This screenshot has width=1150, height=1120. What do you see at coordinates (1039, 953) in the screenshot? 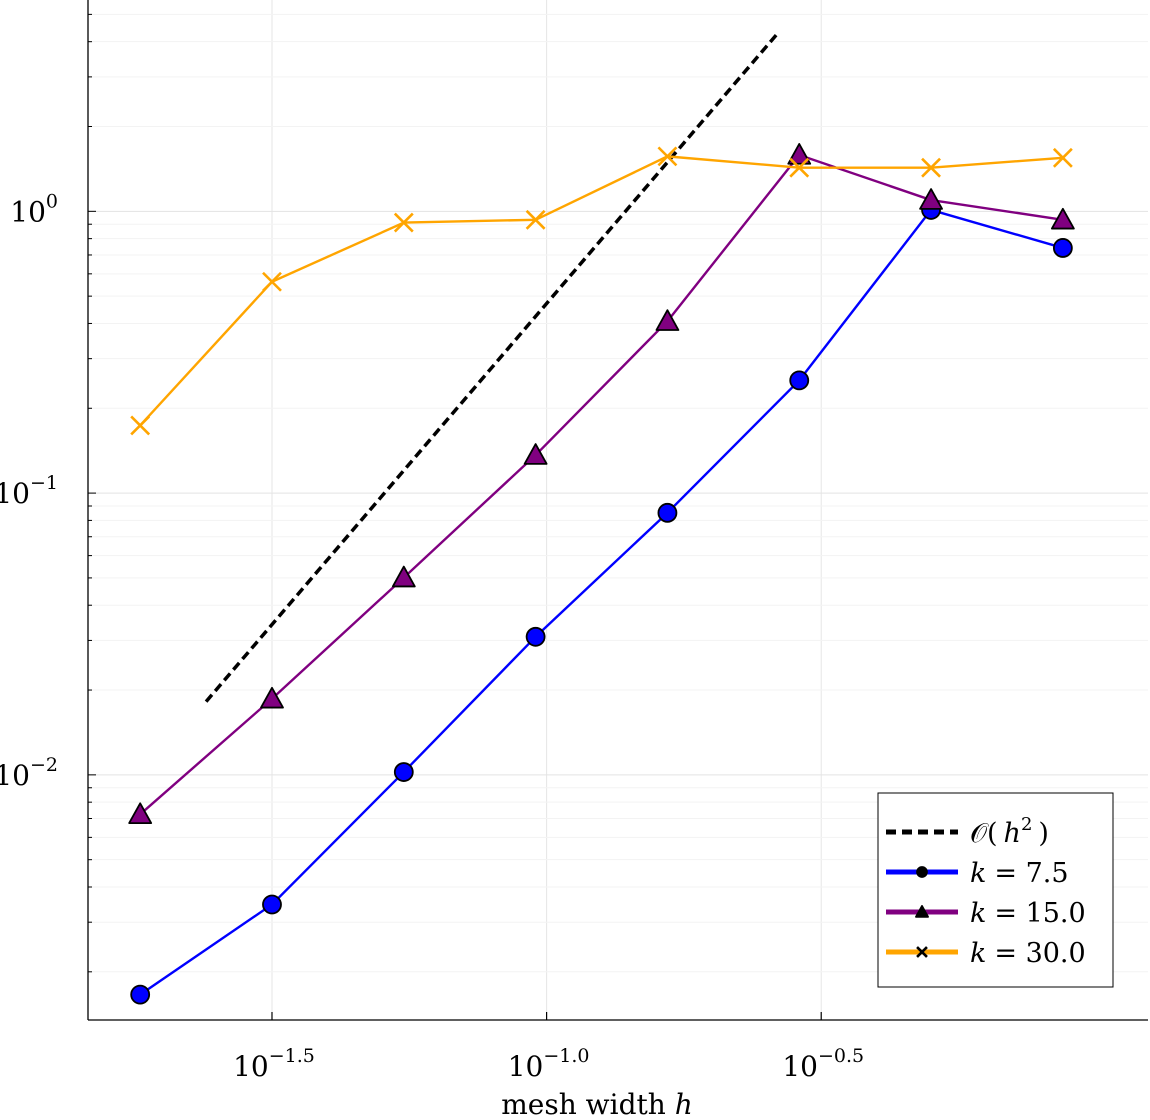
I see `legend-label-value: = 30.0` at bounding box center [1039, 953].